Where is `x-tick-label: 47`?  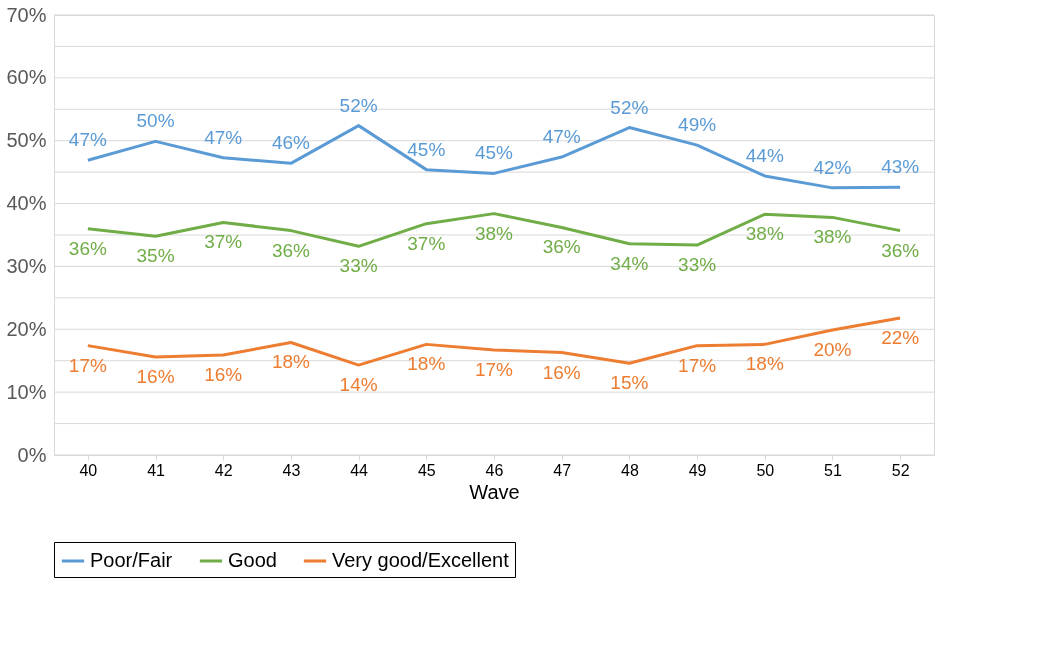
x-tick-label: 47 is located at coordinates (562, 470).